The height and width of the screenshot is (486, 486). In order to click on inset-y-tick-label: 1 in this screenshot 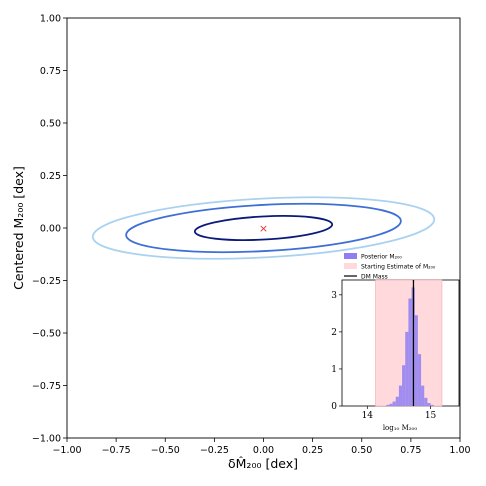, I will do `click(334, 370)`.